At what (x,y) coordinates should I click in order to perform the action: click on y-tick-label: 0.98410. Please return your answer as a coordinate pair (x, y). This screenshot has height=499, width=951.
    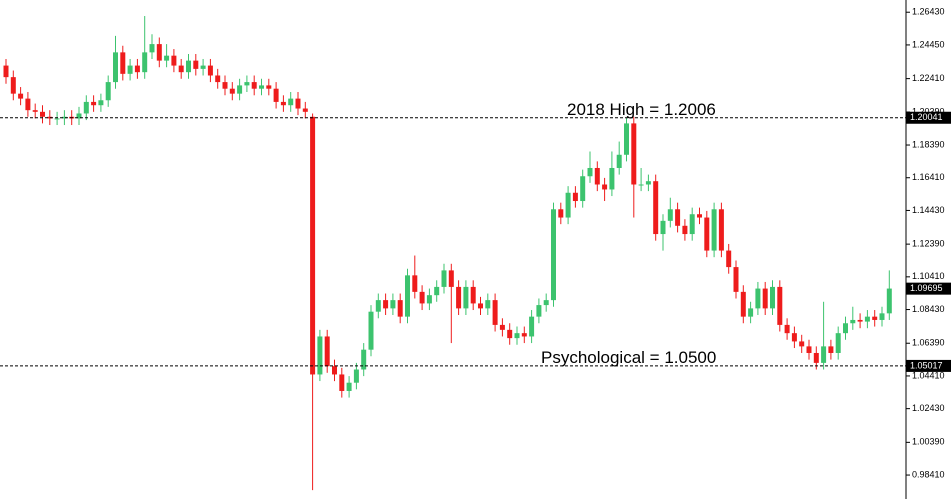
    Looking at the image, I should click on (928, 474).